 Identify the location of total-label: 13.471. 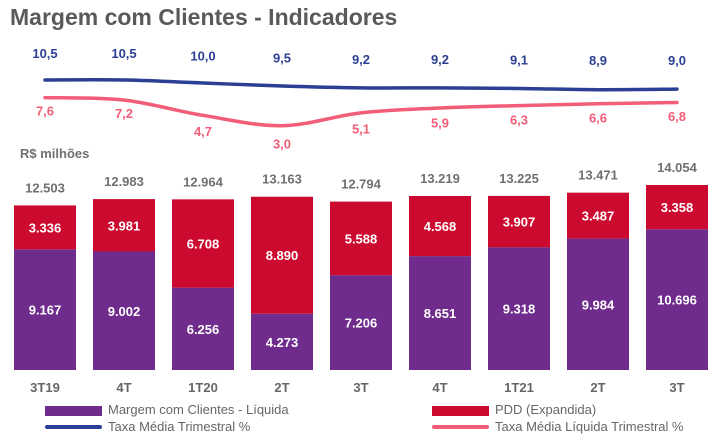
(598, 175).